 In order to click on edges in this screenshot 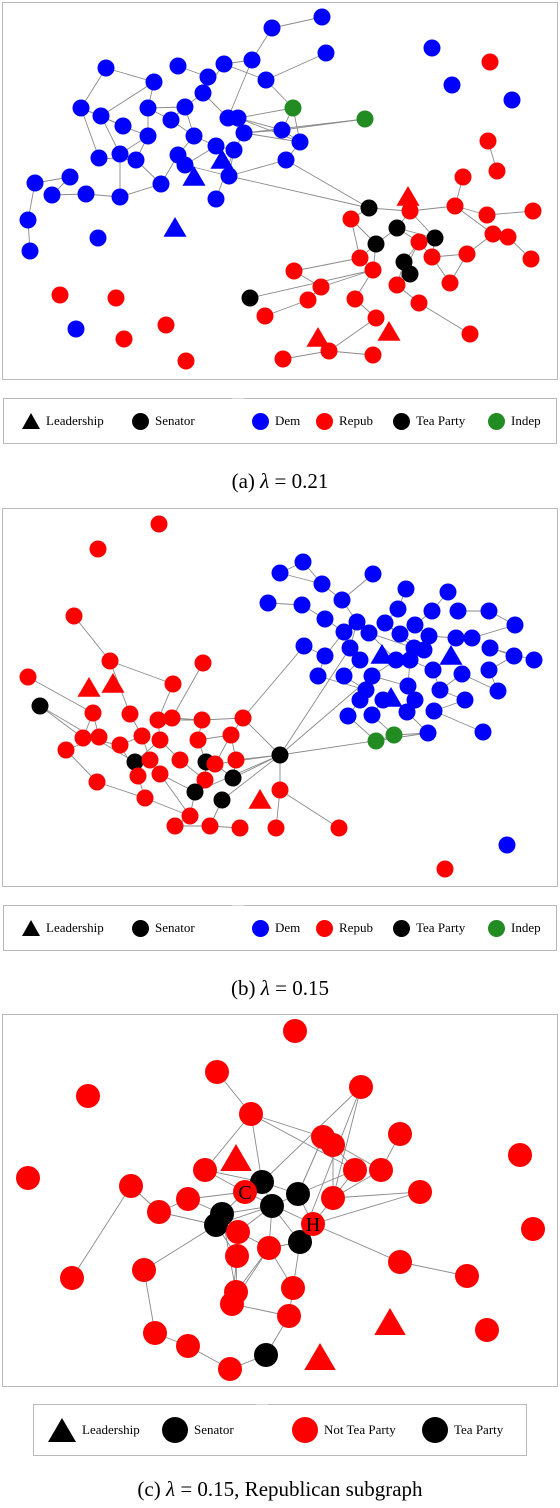, I will do `click(269, 1220)`.